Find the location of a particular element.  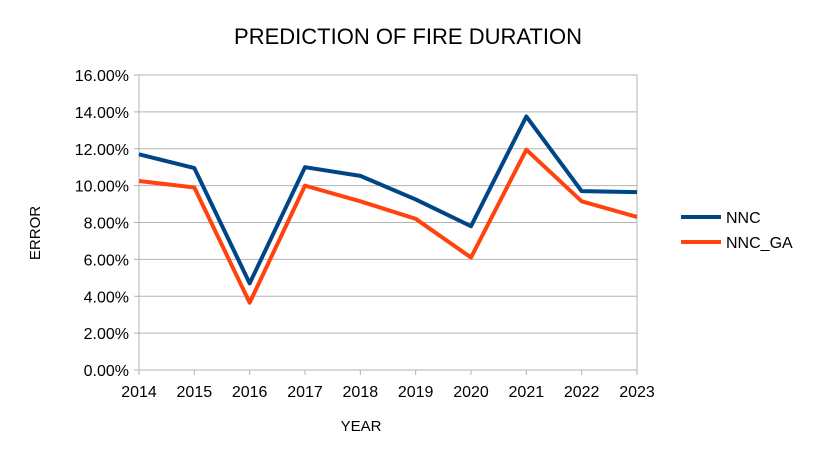

x-tick-label: 2020 is located at coordinates (471, 392).